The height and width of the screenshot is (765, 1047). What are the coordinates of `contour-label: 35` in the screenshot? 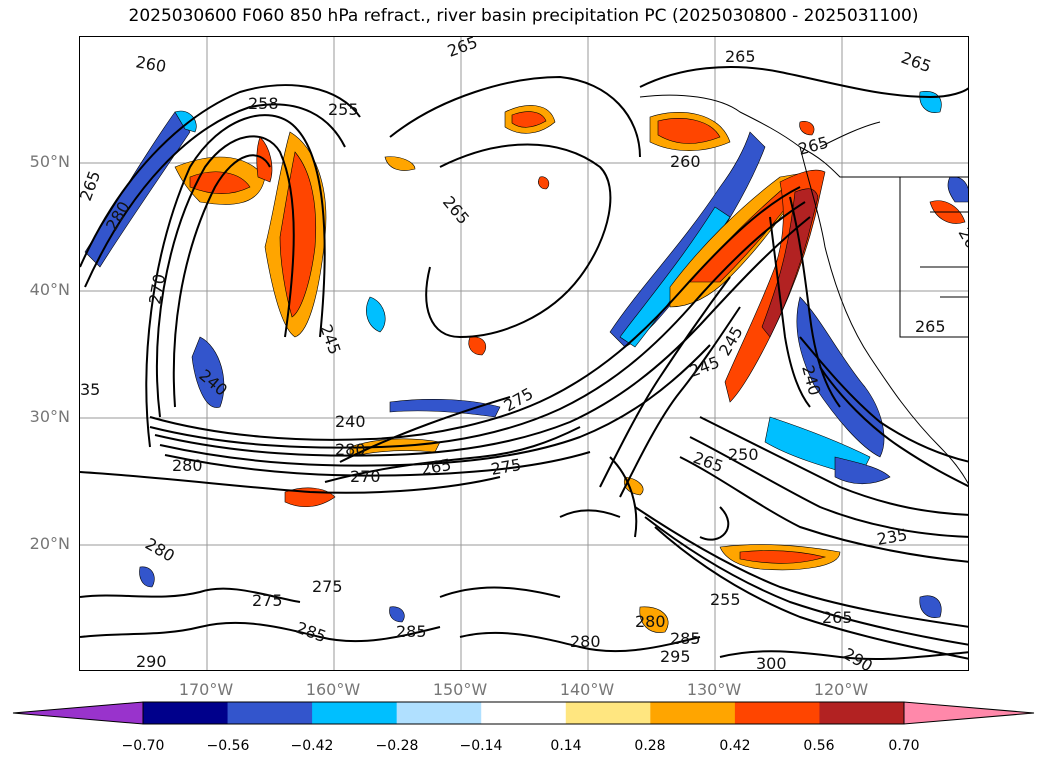 It's located at (90, 389).